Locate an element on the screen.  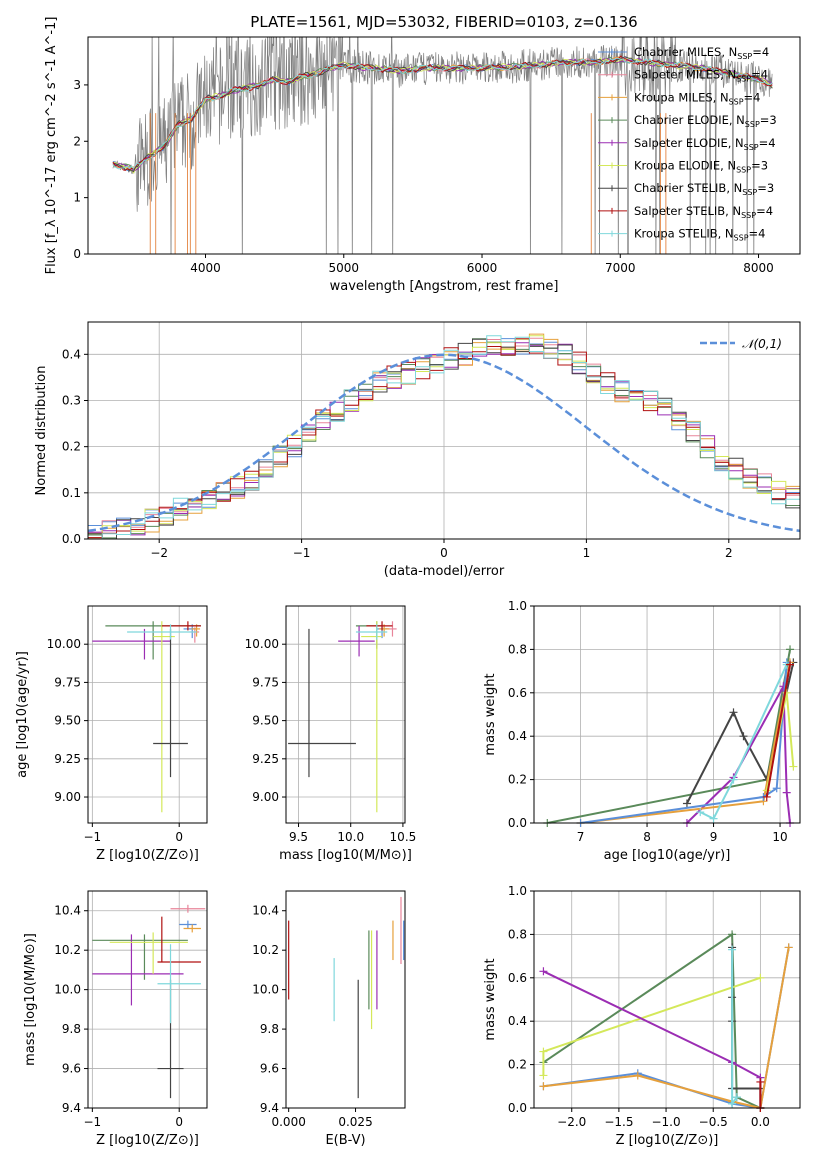
ageM-ytick-label: 9.75 is located at coordinates (265, 682).